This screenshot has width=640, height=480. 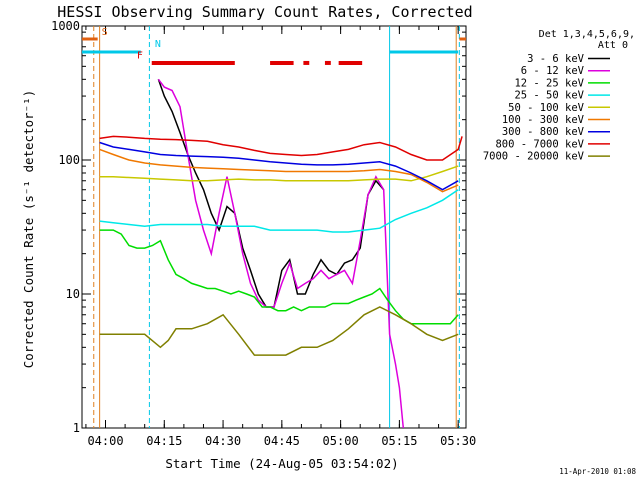 What do you see at coordinates (105, 32) in the screenshot?
I see `flag-label: S` at bounding box center [105, 32].